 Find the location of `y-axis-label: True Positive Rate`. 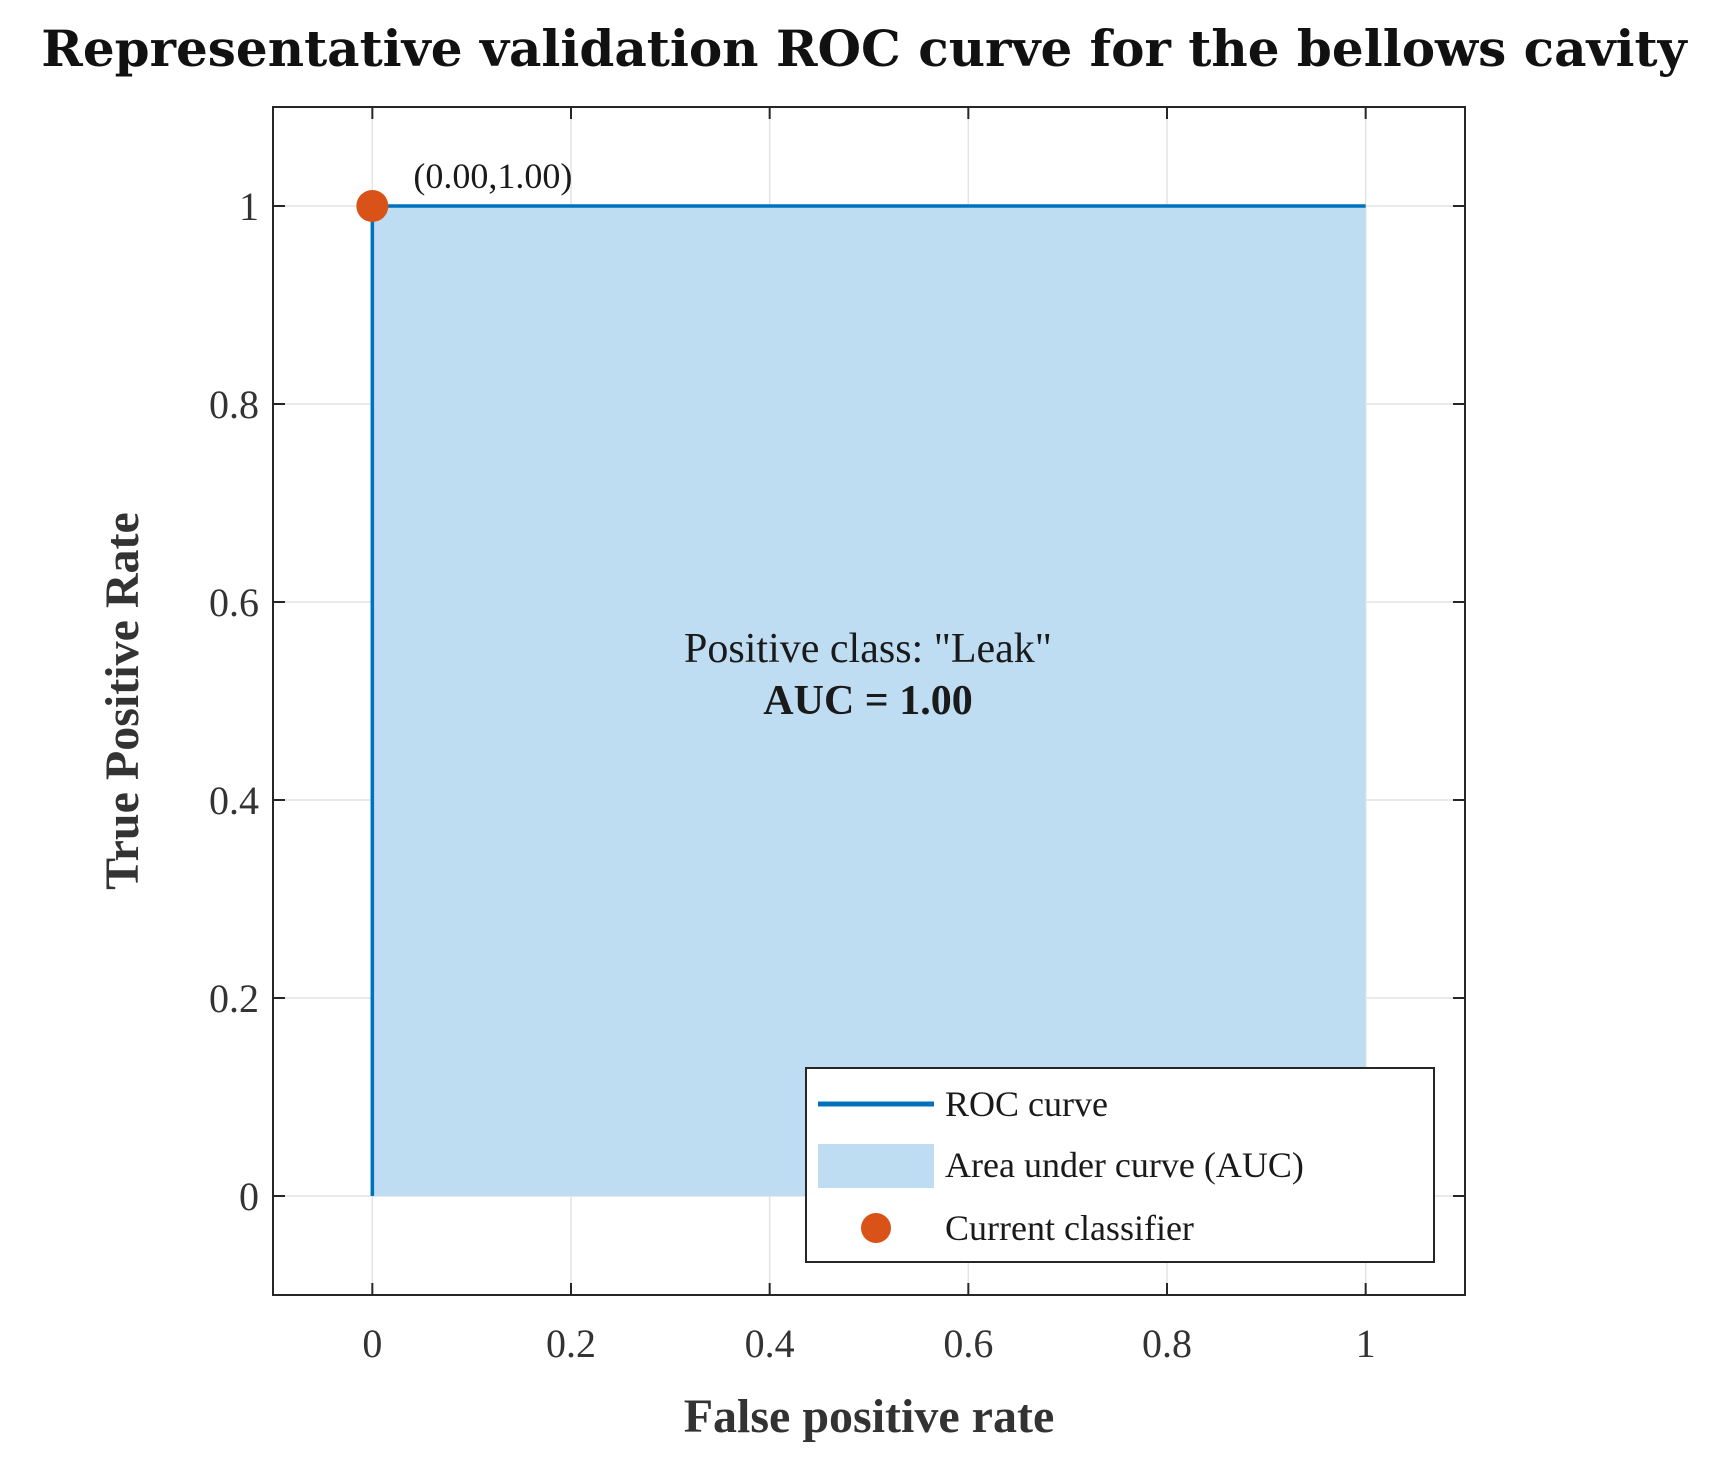

y-axis-label: True Positive Rate is located at coordinates (122, 701).